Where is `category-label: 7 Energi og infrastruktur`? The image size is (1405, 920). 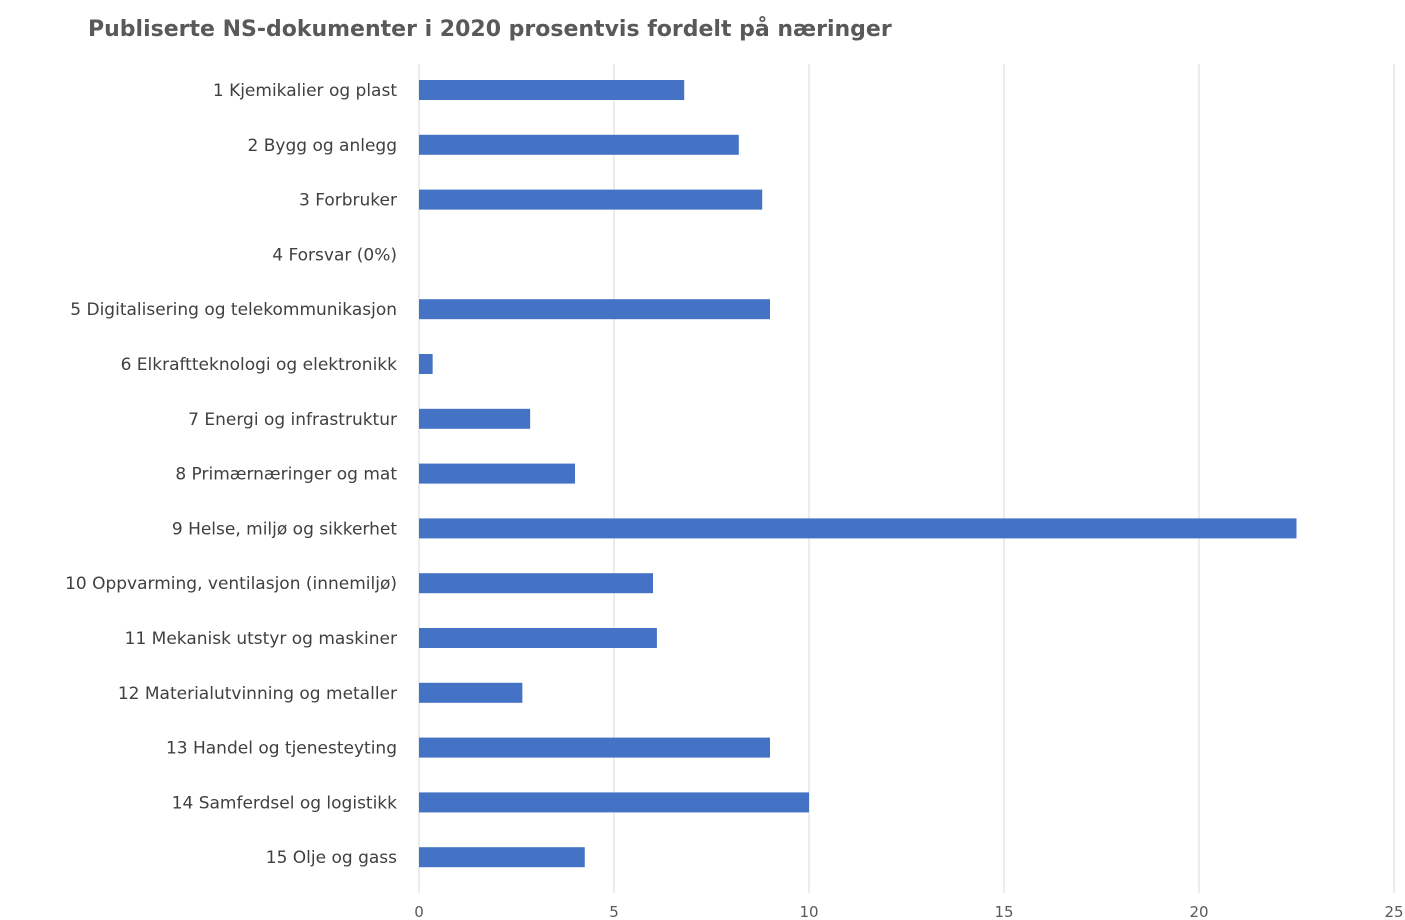
category-label: 7 Energi og infrastruktur is located at coordinates (292, 420).